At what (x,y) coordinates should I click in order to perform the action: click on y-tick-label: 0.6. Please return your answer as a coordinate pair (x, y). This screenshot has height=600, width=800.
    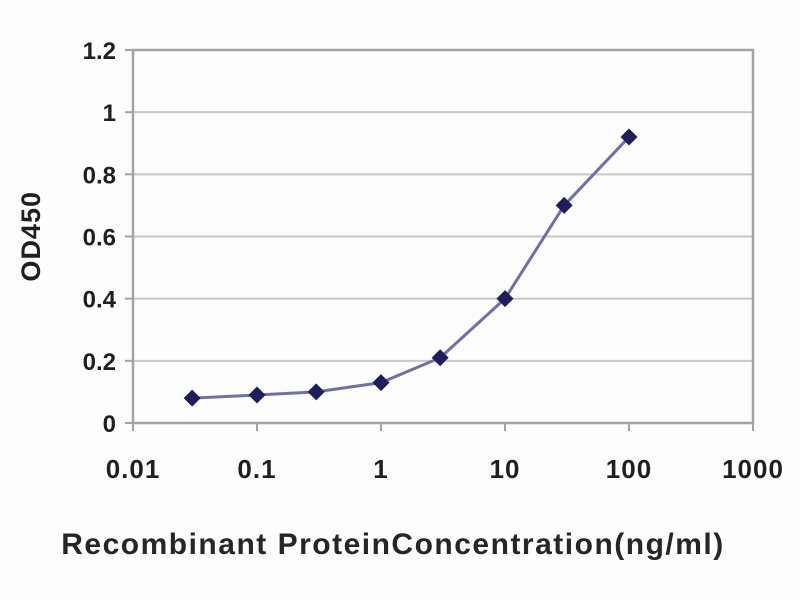
    Looking at the image, I should click on (99, 238).